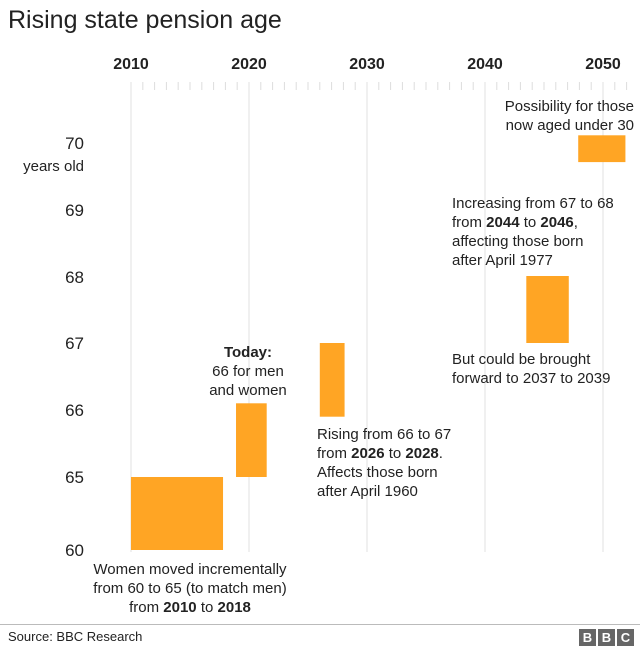  I want to click on women-line1: Women moved incrementally, so click(190, 569).